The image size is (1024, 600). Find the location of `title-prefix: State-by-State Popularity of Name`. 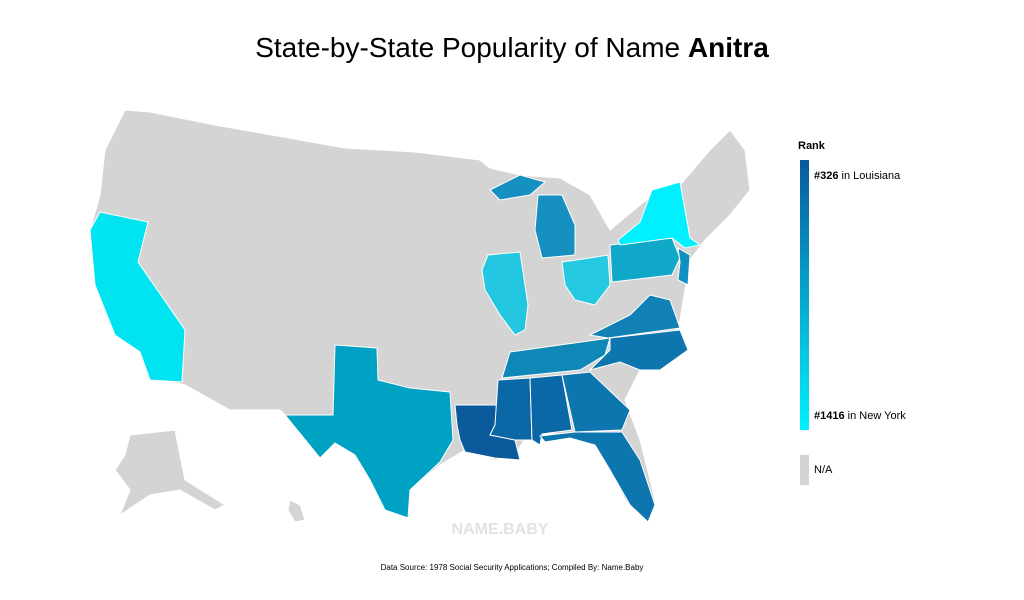

title-prefix: State-by-State Popularity of Name is located at coordinates (467, 47).